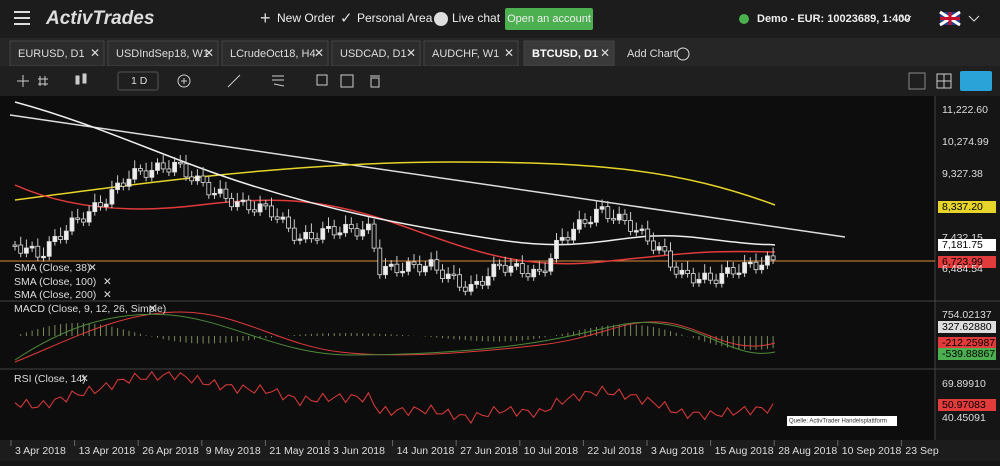  What do you see at coordinates (652, 54) in the screenshot?
I see `add-chart: Add Chart` at bounding box center [652, 54].